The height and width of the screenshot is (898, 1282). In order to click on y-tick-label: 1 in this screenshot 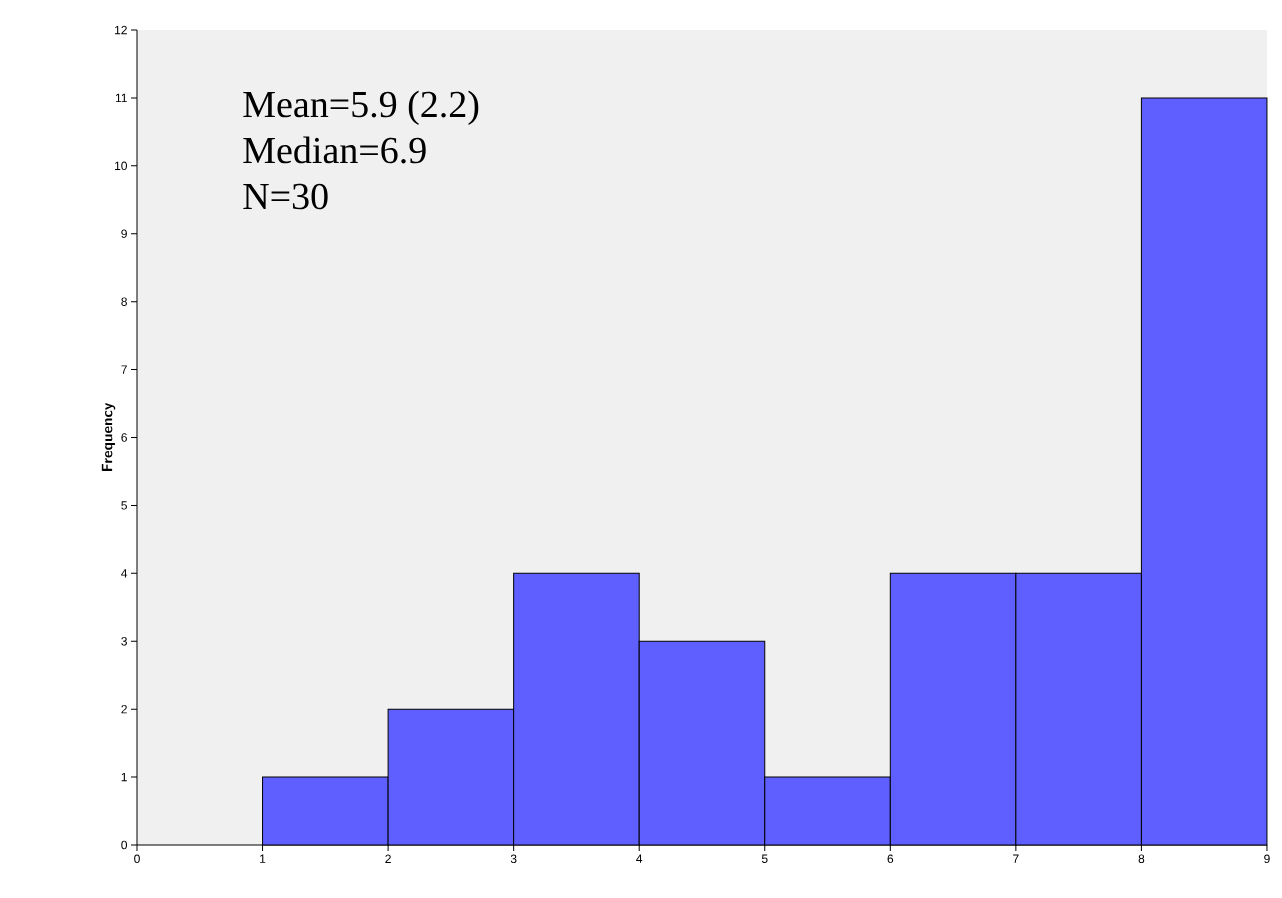, I will do `click(124, 777)`.